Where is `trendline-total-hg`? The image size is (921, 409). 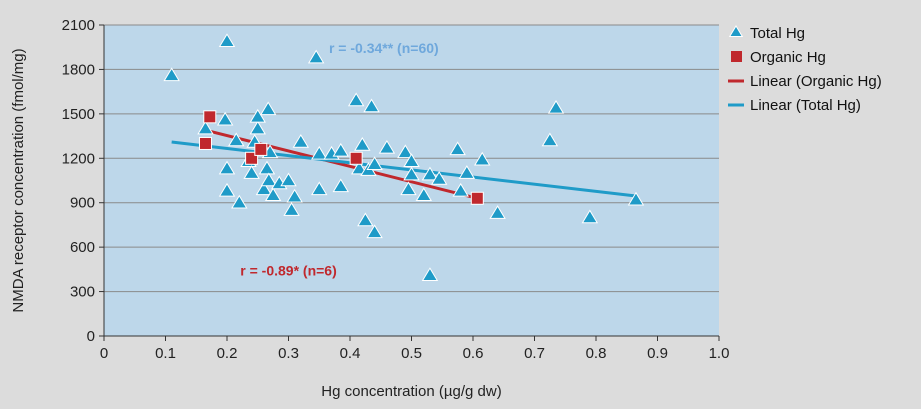
trendline-total-hg is located at coordinates (404, 169).